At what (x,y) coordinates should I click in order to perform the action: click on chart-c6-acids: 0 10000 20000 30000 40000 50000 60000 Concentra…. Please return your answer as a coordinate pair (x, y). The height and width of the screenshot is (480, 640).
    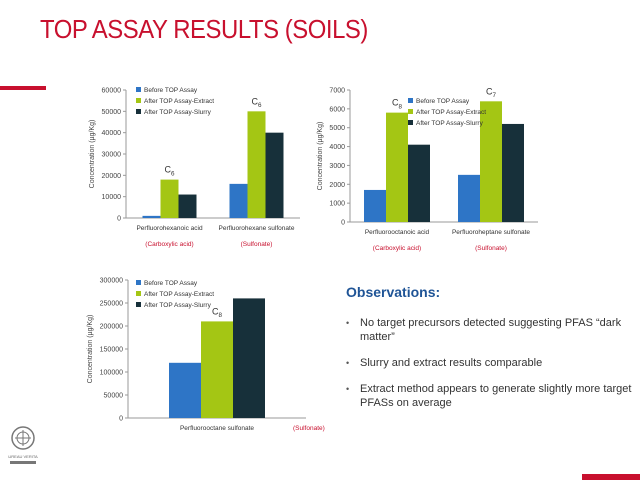
    Looking at the image, I should click on (192, 172).